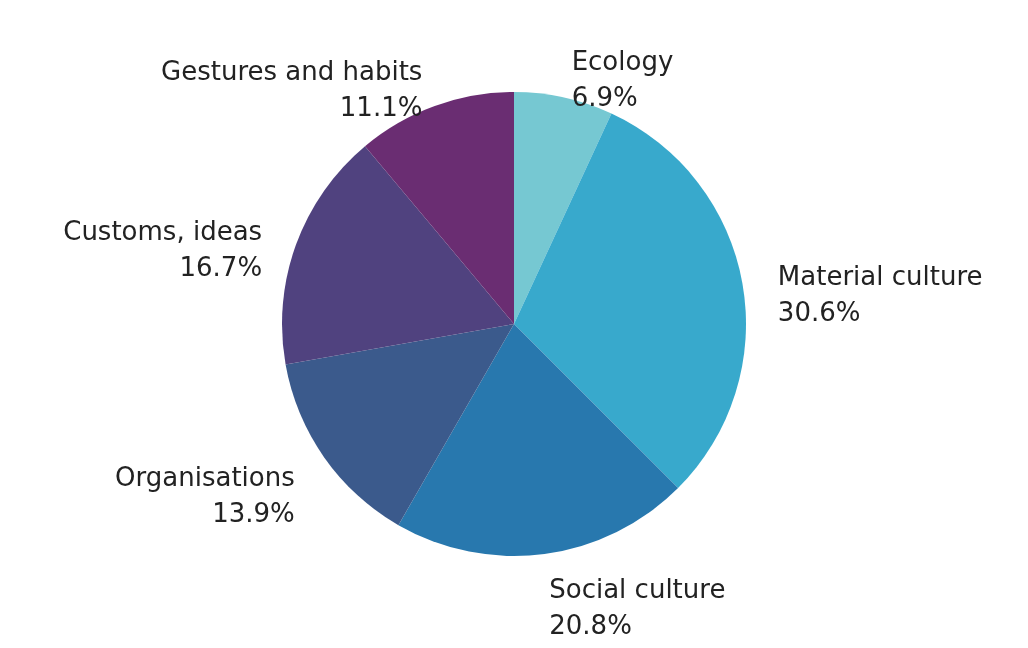 This screenshot has width=1028, height=648. Describe the element at coordinates (819, 312) in the screenshot. I see `data-label: 30.6%` at that location.